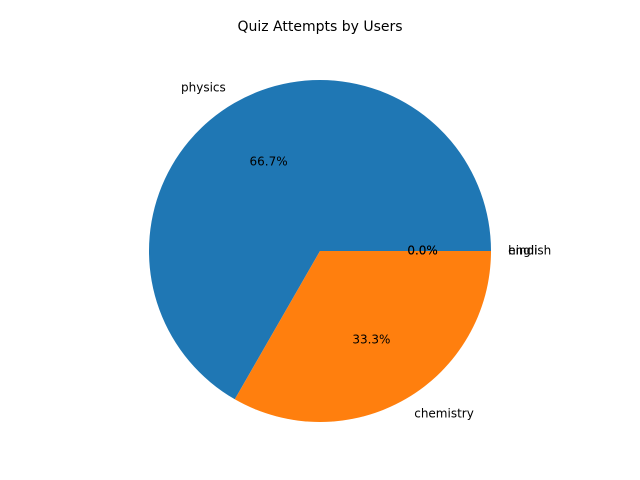  I want to click on slice-label-physics: physics, so click(203, 88).